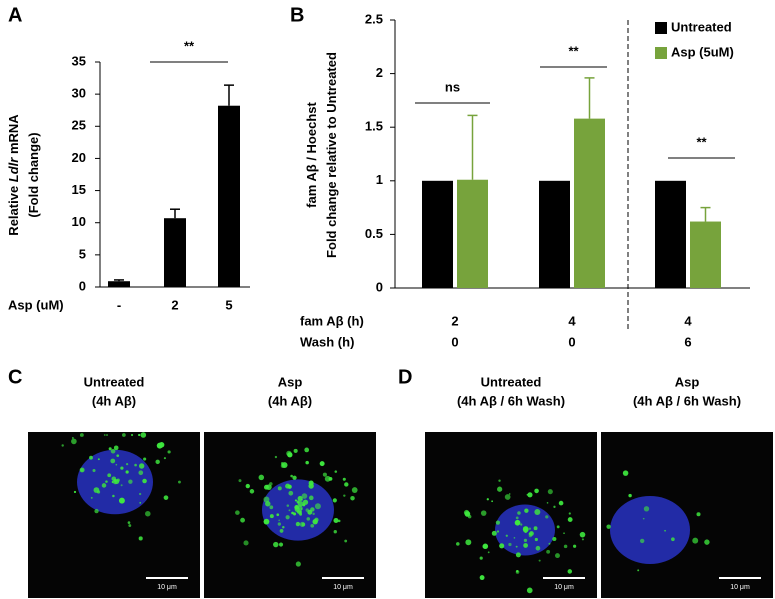 Image resolution: width=775 pixels, height=599 pixels. I want to click on image-title: Asp, so click(687, 381).